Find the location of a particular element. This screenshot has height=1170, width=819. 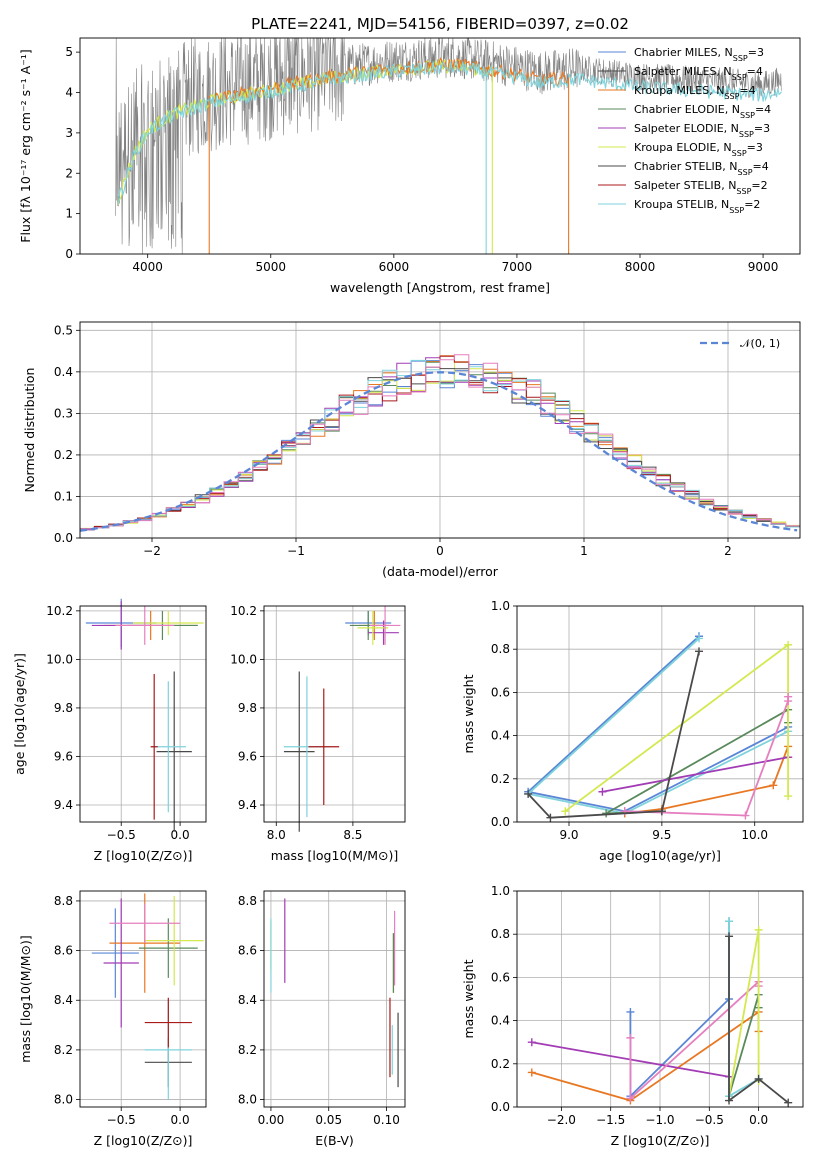

x-tick-label: −2.0 is located at coordinates (561, 1120).